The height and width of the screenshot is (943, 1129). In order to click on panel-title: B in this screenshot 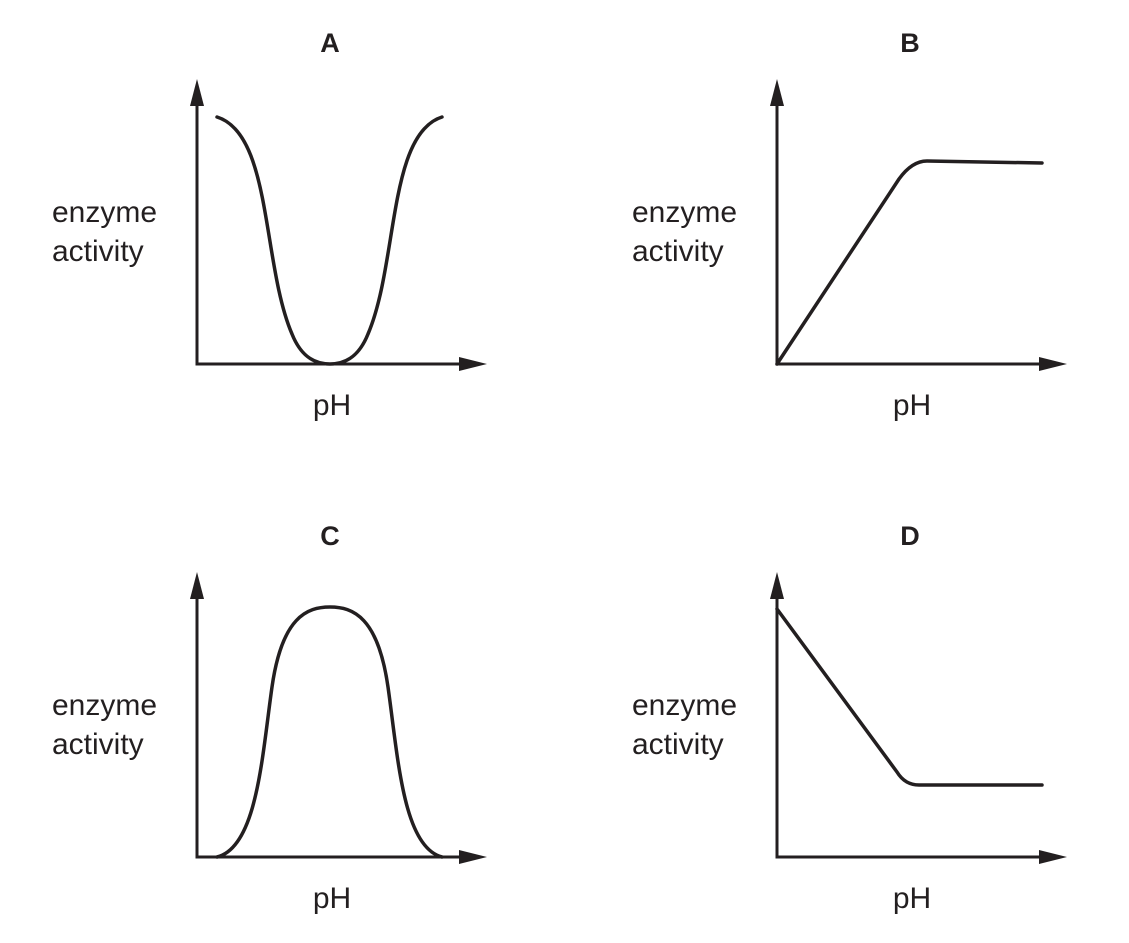, I will do `click(910, 43)`.